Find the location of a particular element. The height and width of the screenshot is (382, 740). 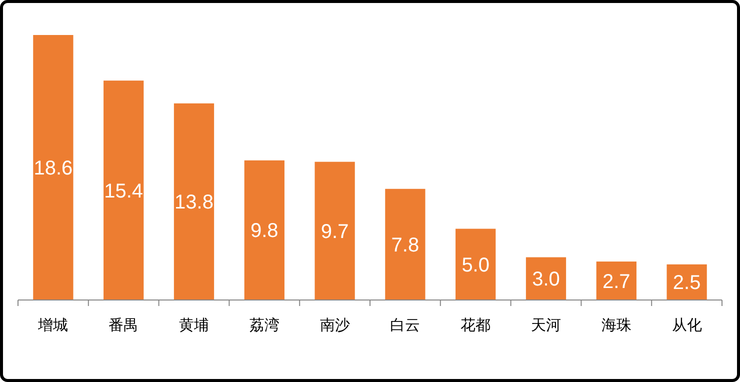

data-label: 2.7 is located at coordinates (616, 281).